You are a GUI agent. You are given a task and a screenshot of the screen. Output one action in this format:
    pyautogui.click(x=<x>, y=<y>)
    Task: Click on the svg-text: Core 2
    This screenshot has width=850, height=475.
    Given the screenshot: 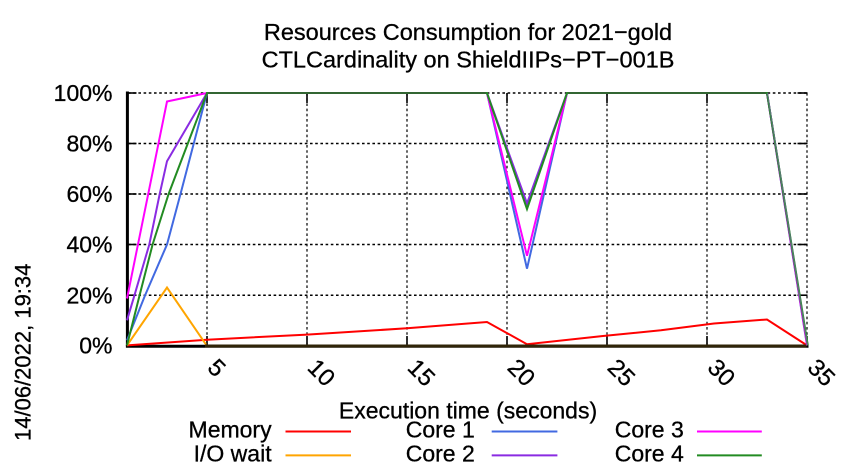 What is the action you would take?
    pyautogui.click(x=440, y=453)
    